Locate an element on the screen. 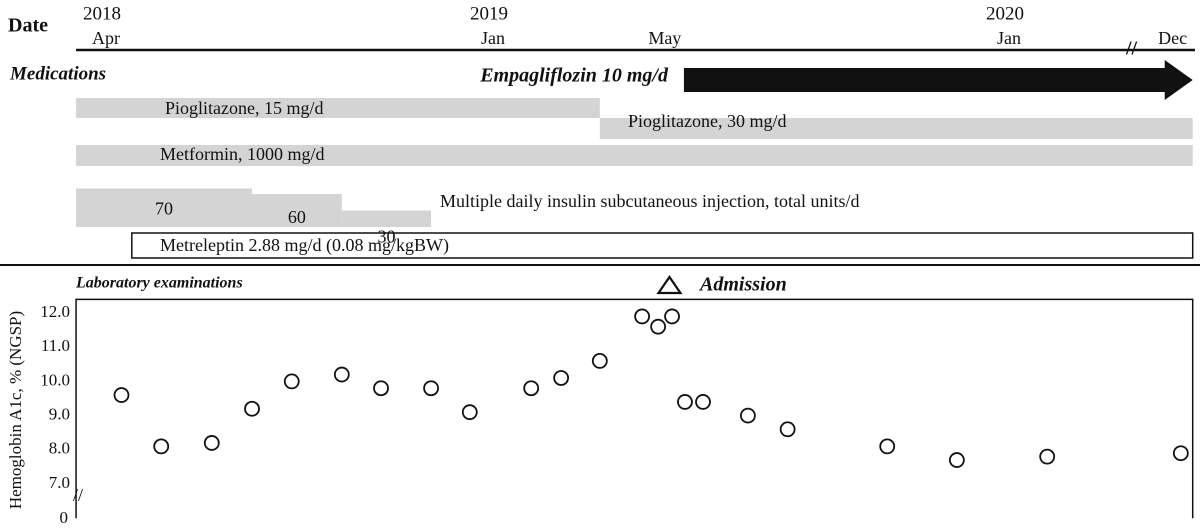 Image resolution: width=1200 pixels, height=532 pixels. year-label: 2020 is located at coordinates (1005, 13).